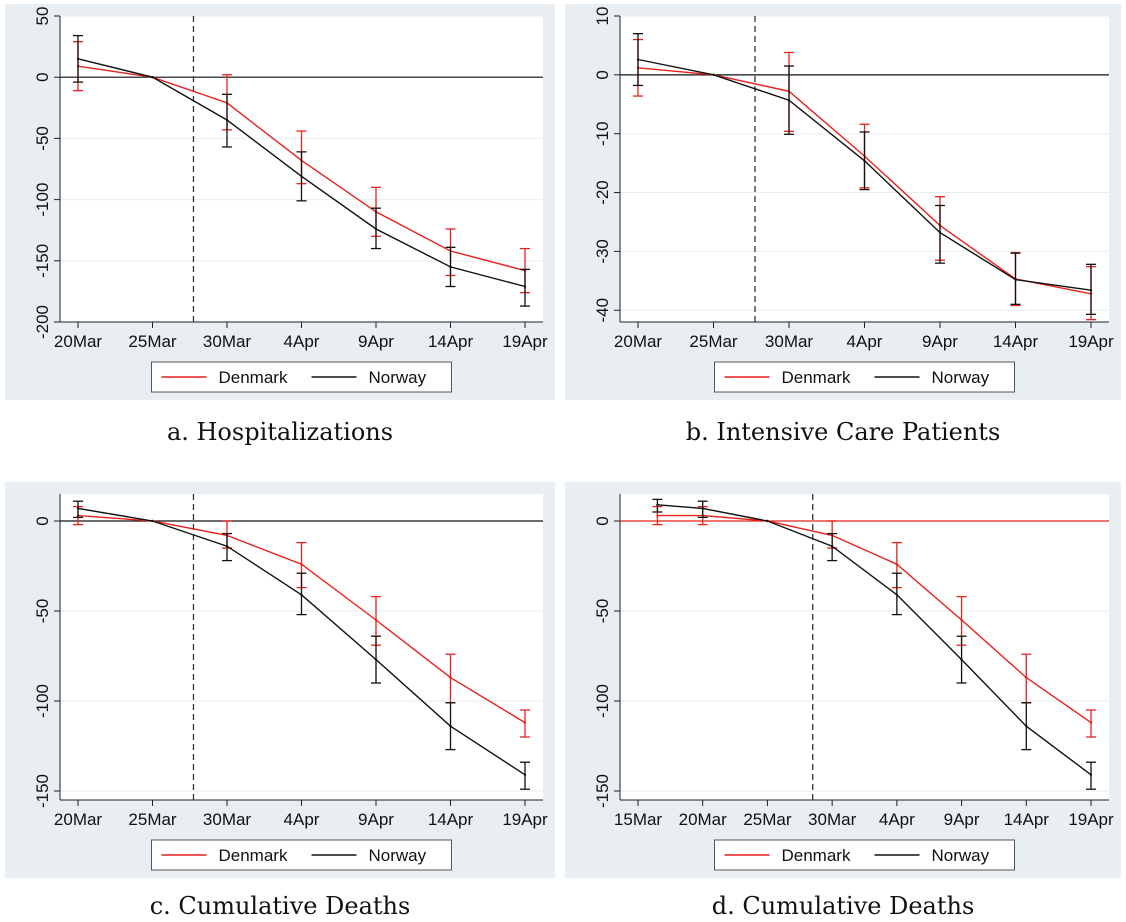 Image resolution: width=1126 pixels, height=922 pixels. I want to click on y-tick-label: -10, so click(602, 133).